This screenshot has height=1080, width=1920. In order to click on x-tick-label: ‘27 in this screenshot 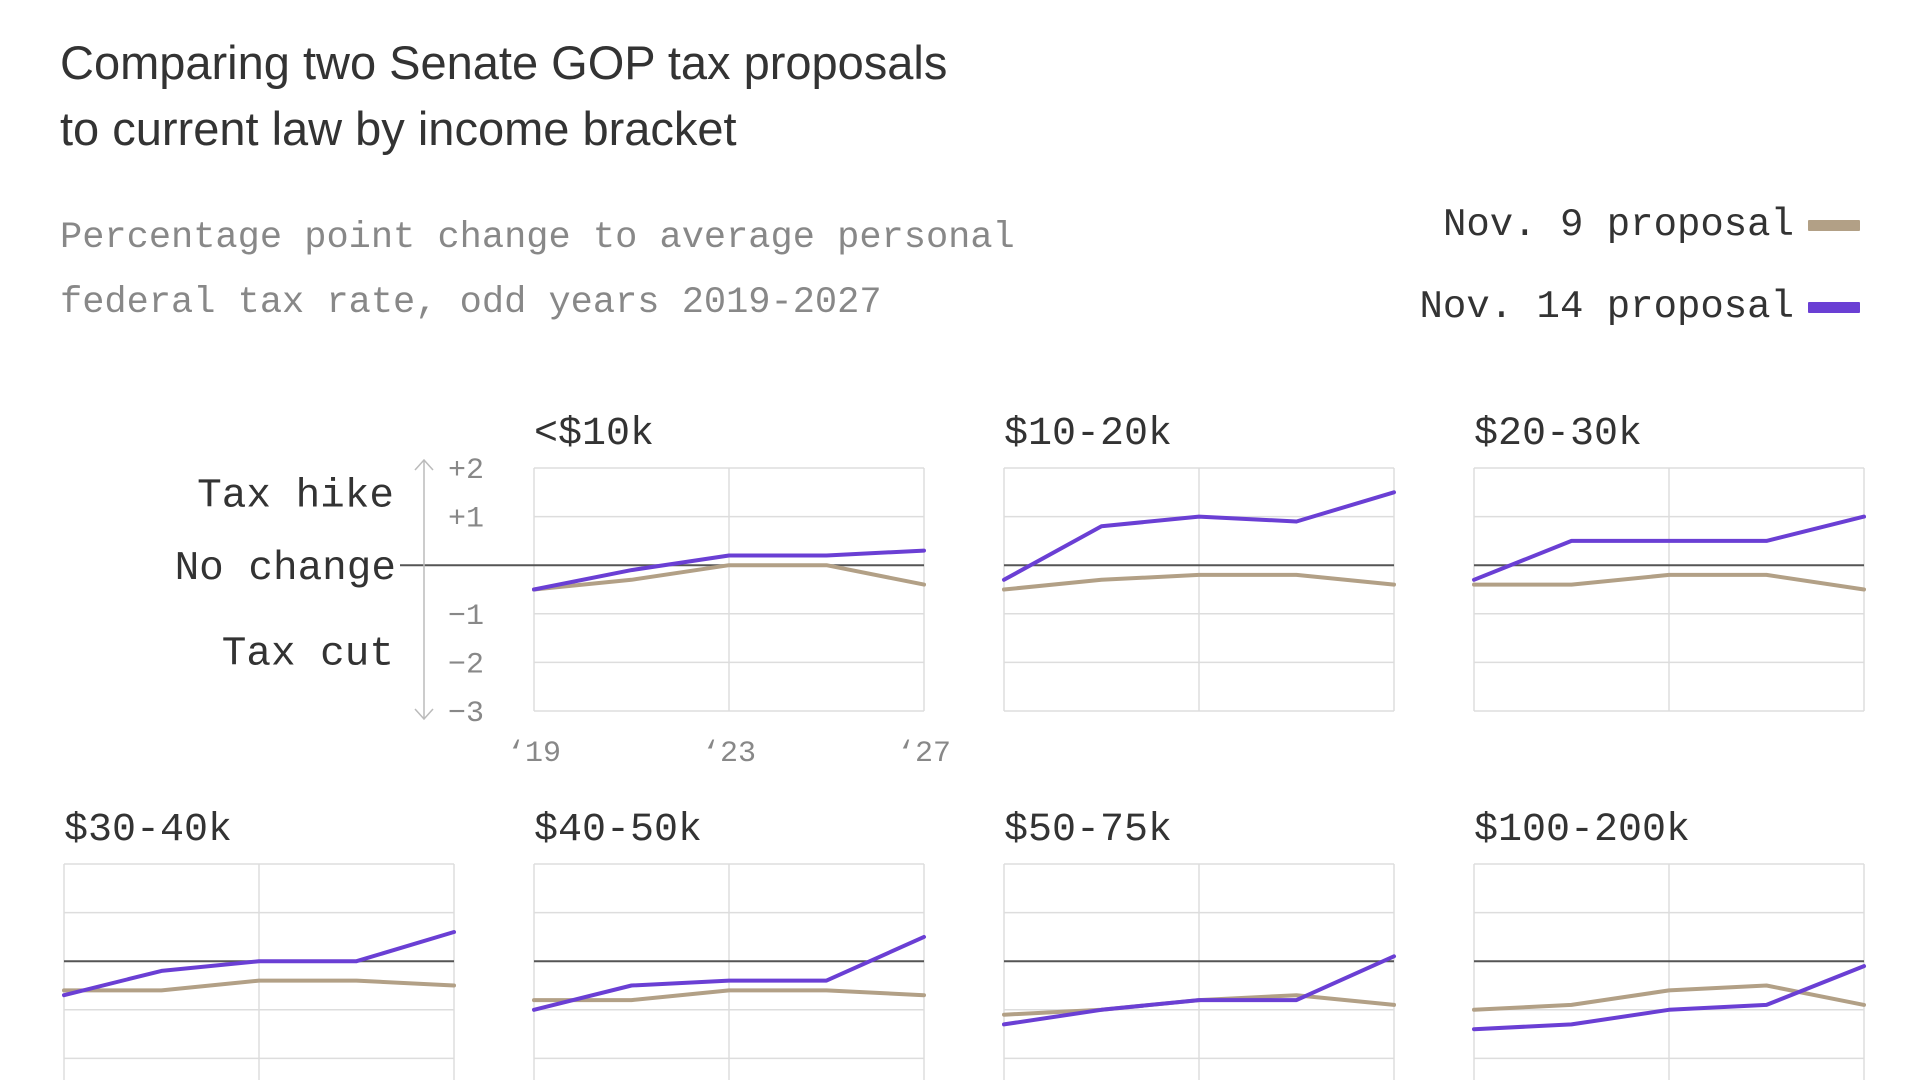, I will do `click(924, 754)`.